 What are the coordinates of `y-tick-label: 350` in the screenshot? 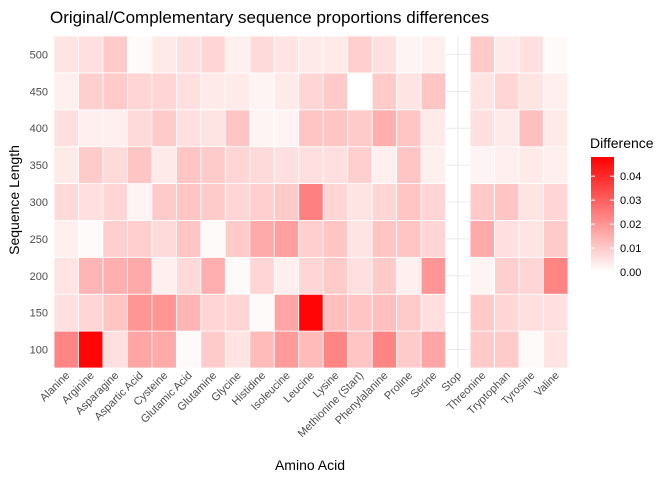 It's located at (39, 166).